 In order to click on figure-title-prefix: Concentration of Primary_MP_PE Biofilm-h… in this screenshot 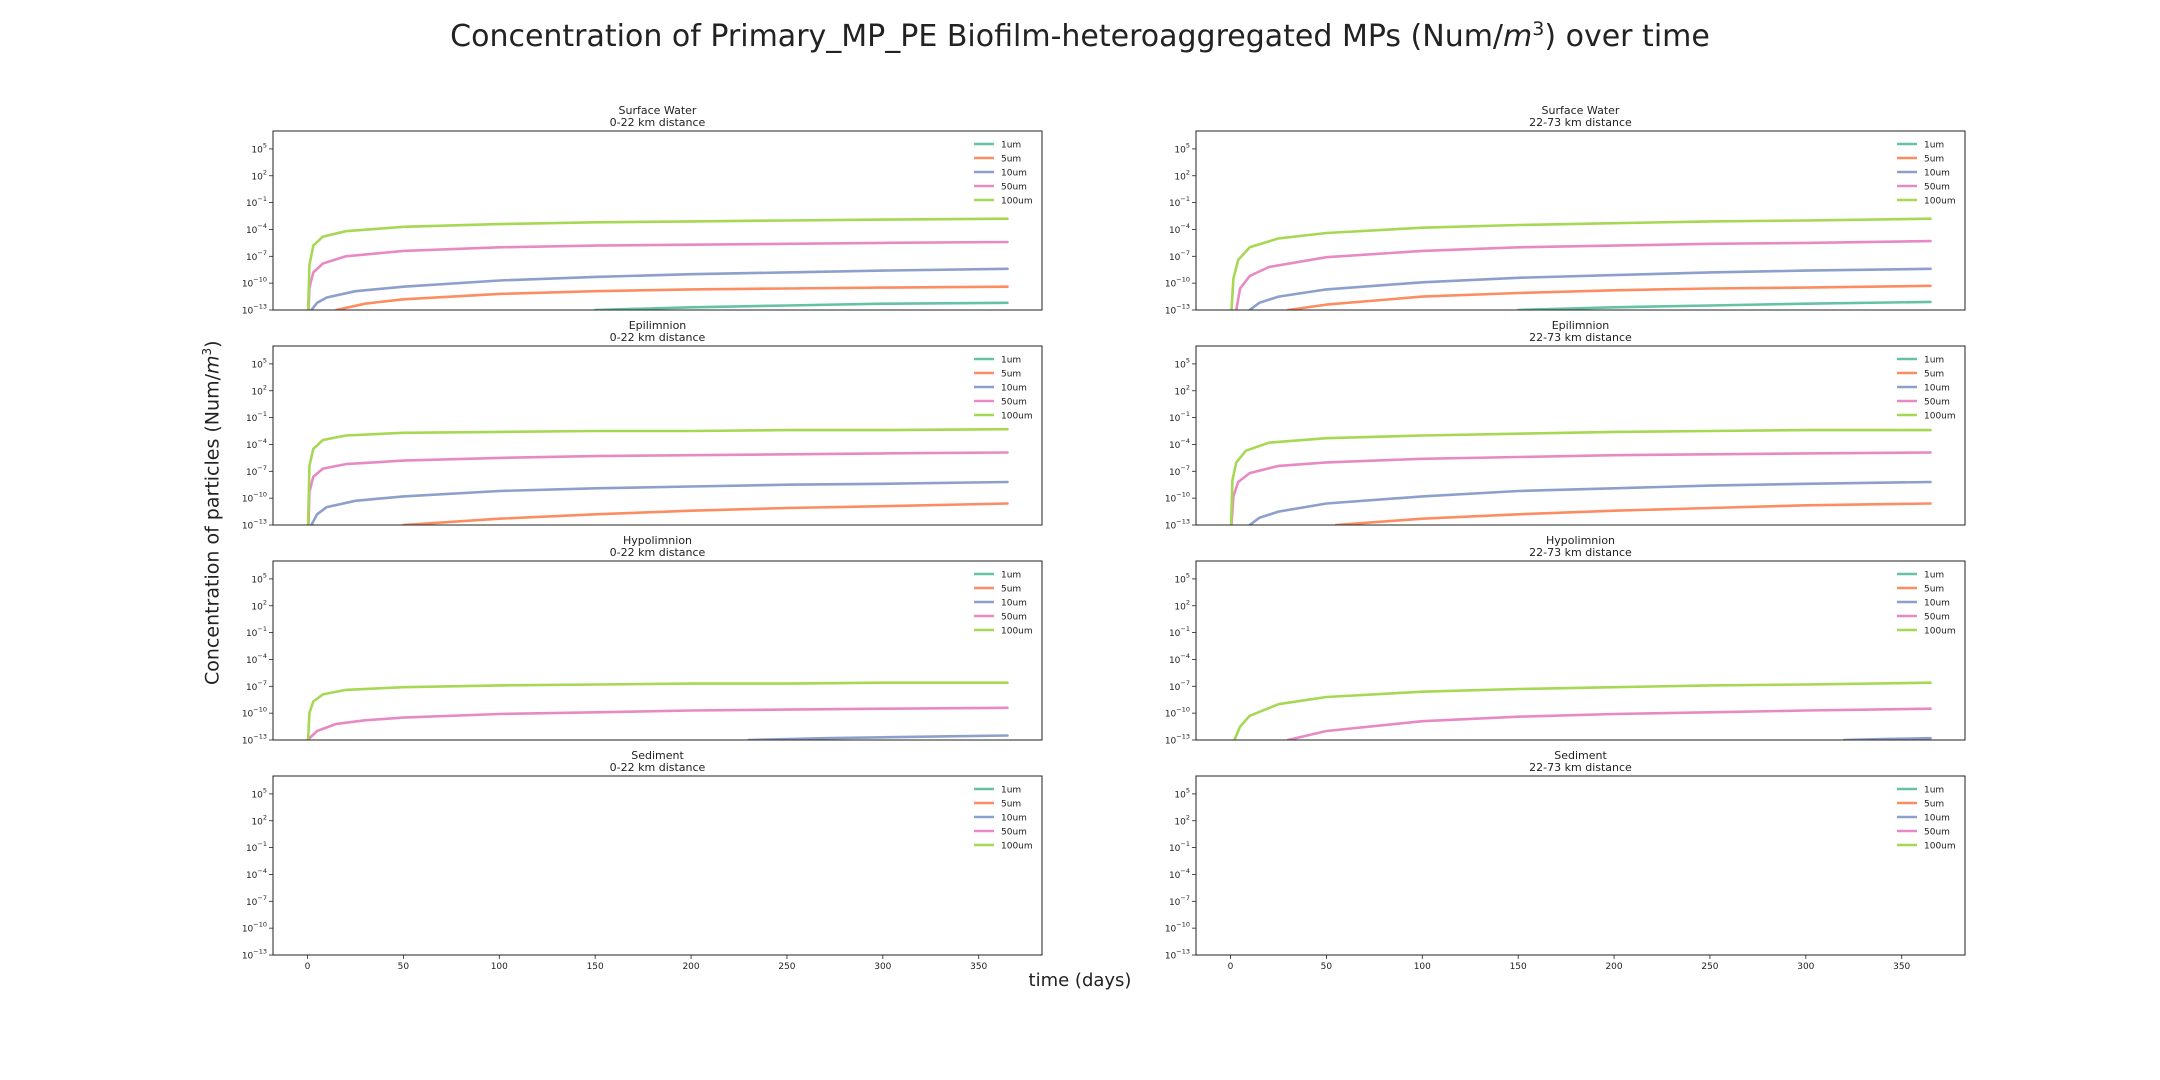, I will do `click(977, 36)`.